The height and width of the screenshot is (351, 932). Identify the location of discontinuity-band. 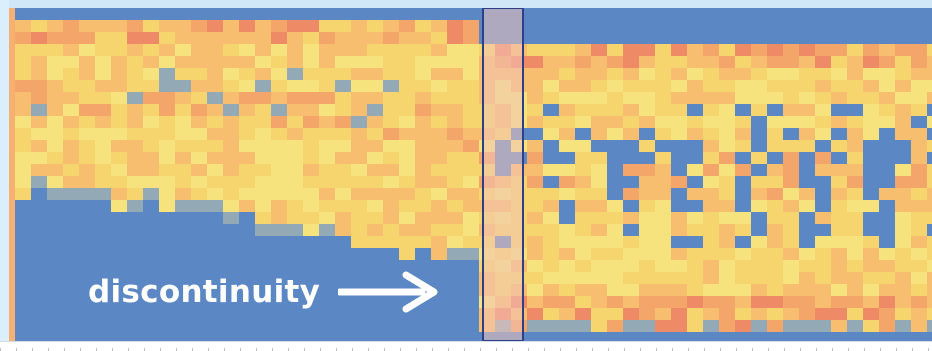
(503, 174).